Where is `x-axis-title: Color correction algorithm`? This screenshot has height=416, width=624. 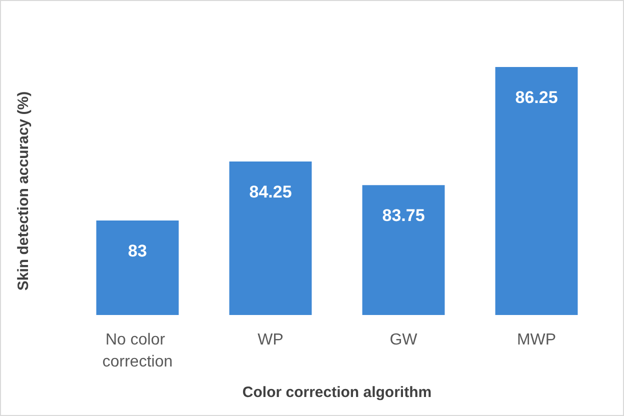
x-axis-title: Color correction algorithm is located at coordinates (337, 392).